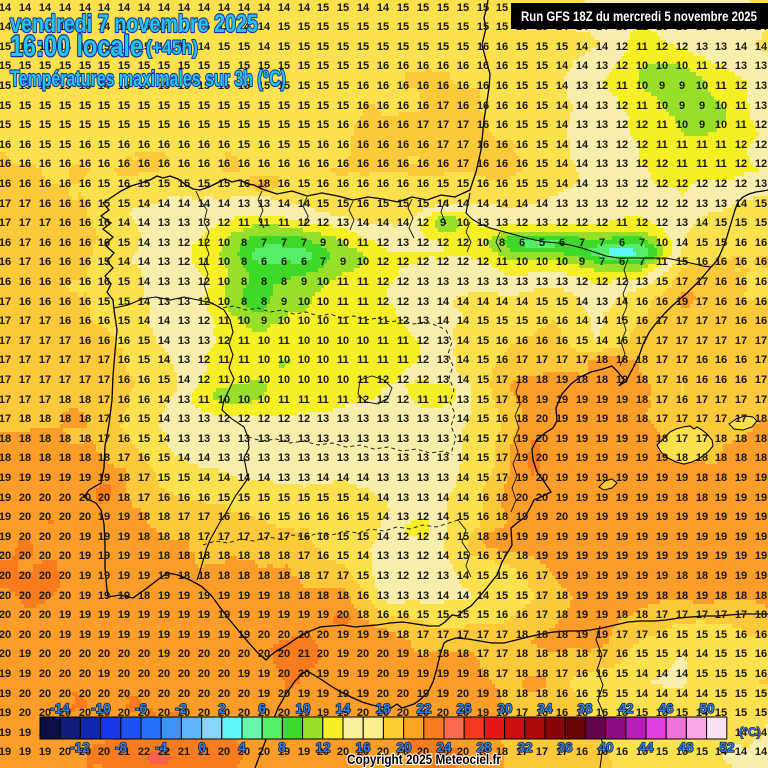 This screenshot has width=768, height=768. I want to click on svg-text: 16:00 locale, so click(76, 46).